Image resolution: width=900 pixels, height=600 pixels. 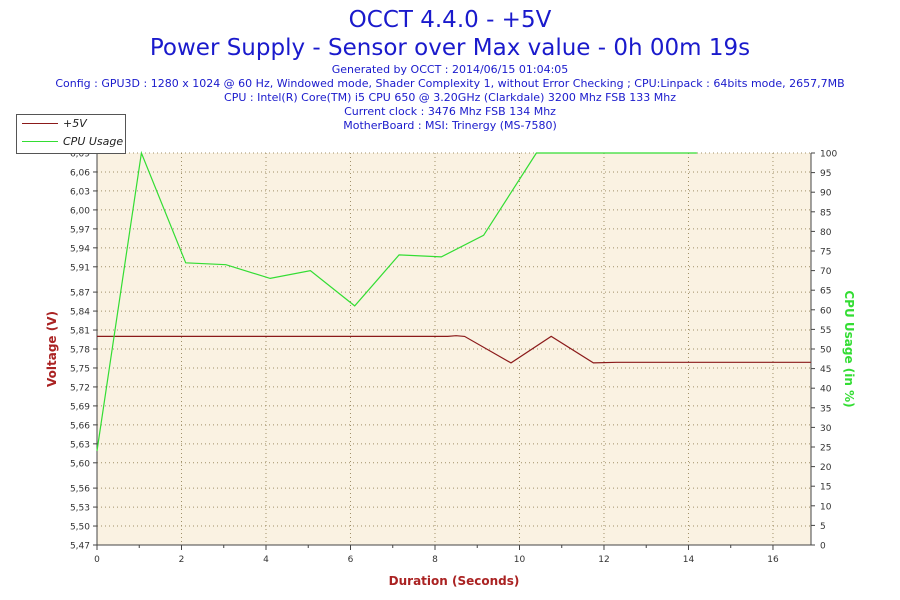 I want to click on y-tick-label: 5,69, so click(x=80, y=407).